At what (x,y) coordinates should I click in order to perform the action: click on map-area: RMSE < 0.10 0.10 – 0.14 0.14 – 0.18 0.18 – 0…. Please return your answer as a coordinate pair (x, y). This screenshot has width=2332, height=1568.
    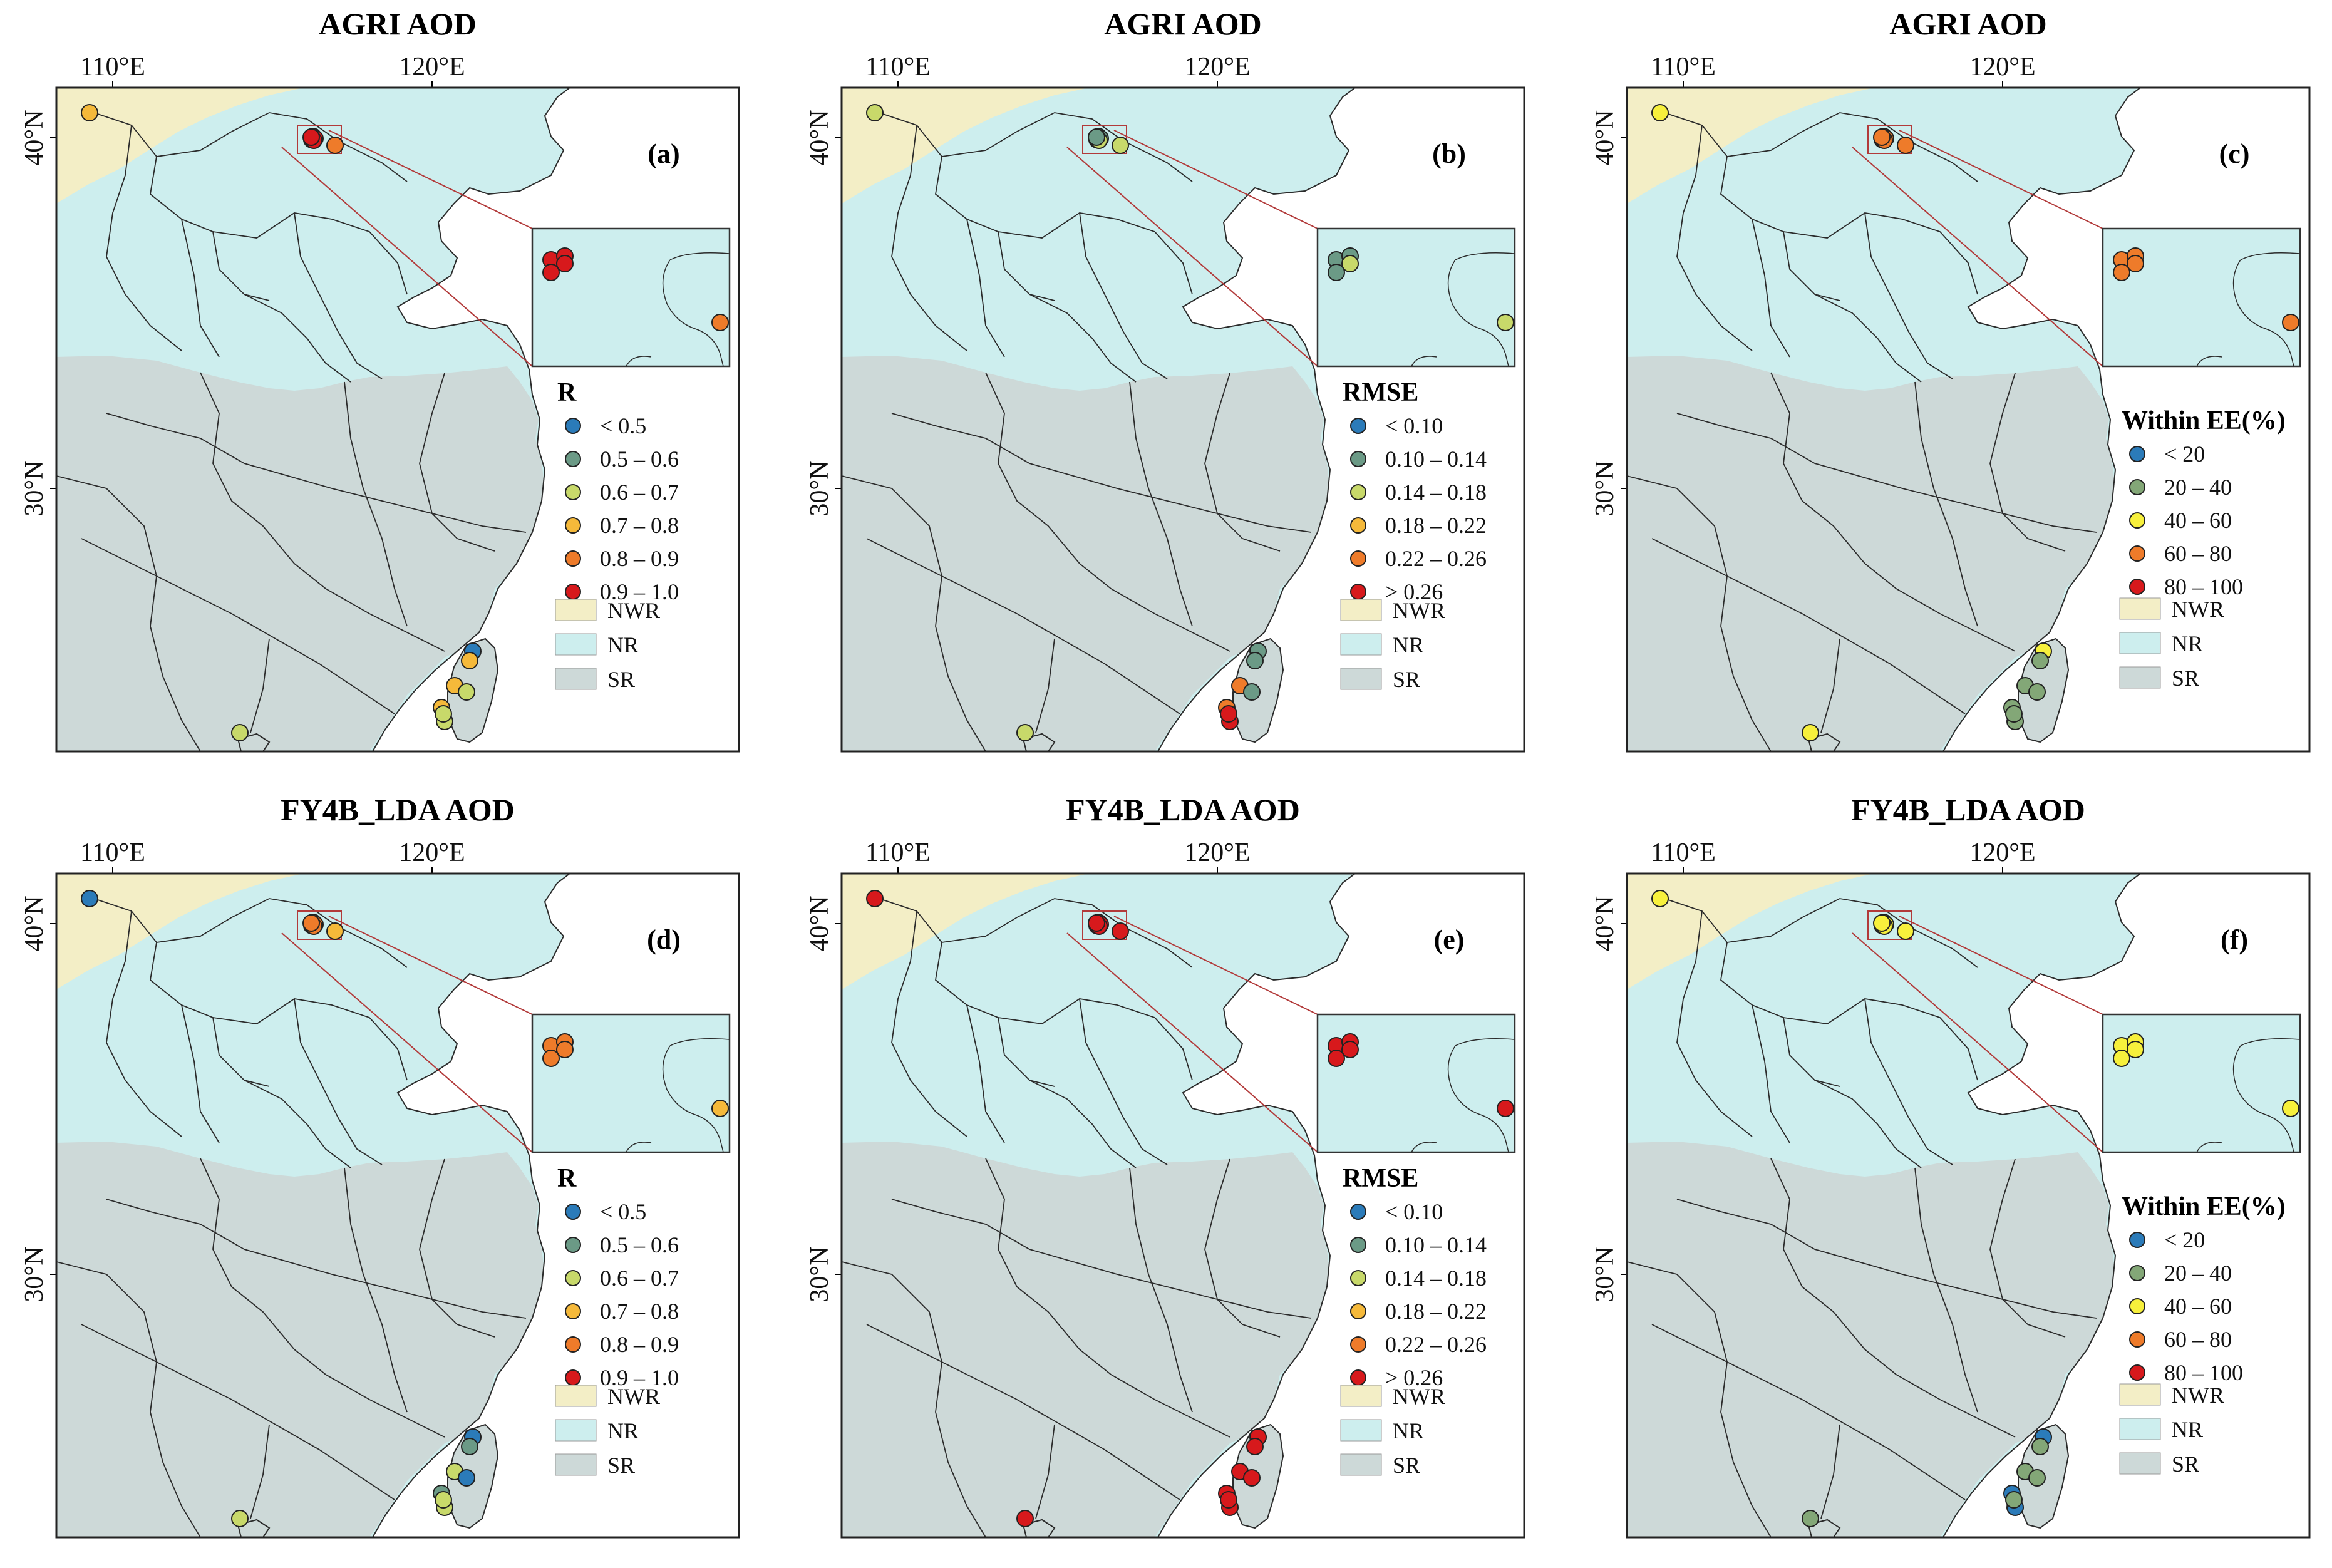
    Looking at the image, I should click on (1183, 419).